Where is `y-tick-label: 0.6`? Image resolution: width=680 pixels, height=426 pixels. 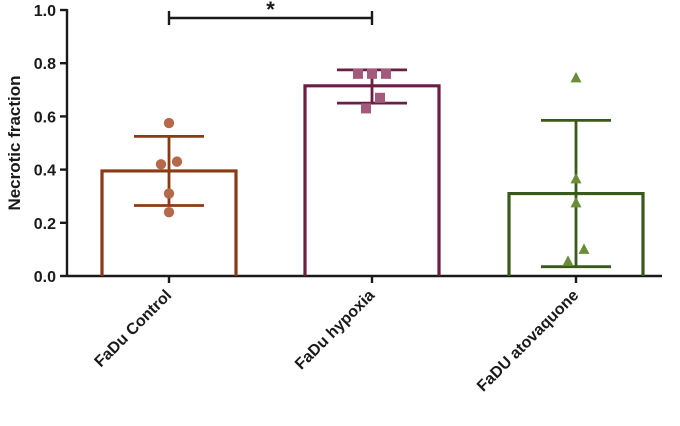
y-tick-label: 0.6 is located at coordinates (45, 117).